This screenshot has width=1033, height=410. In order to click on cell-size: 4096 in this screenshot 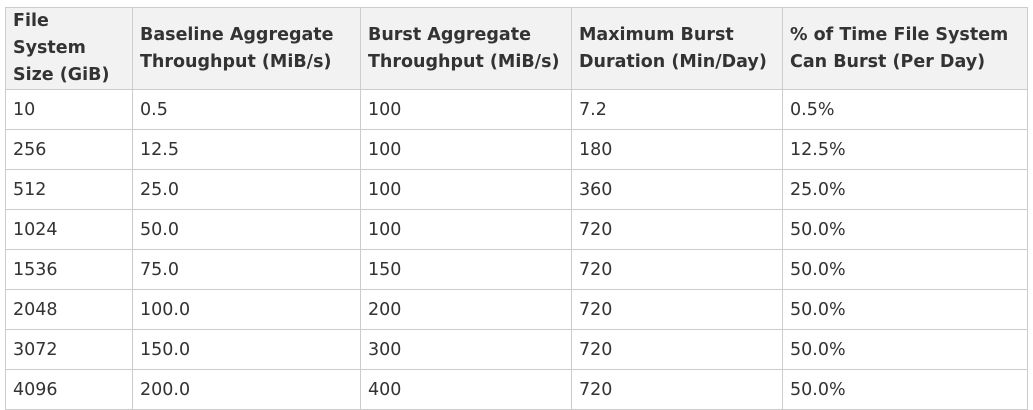, I will do `click(69, 389)`.